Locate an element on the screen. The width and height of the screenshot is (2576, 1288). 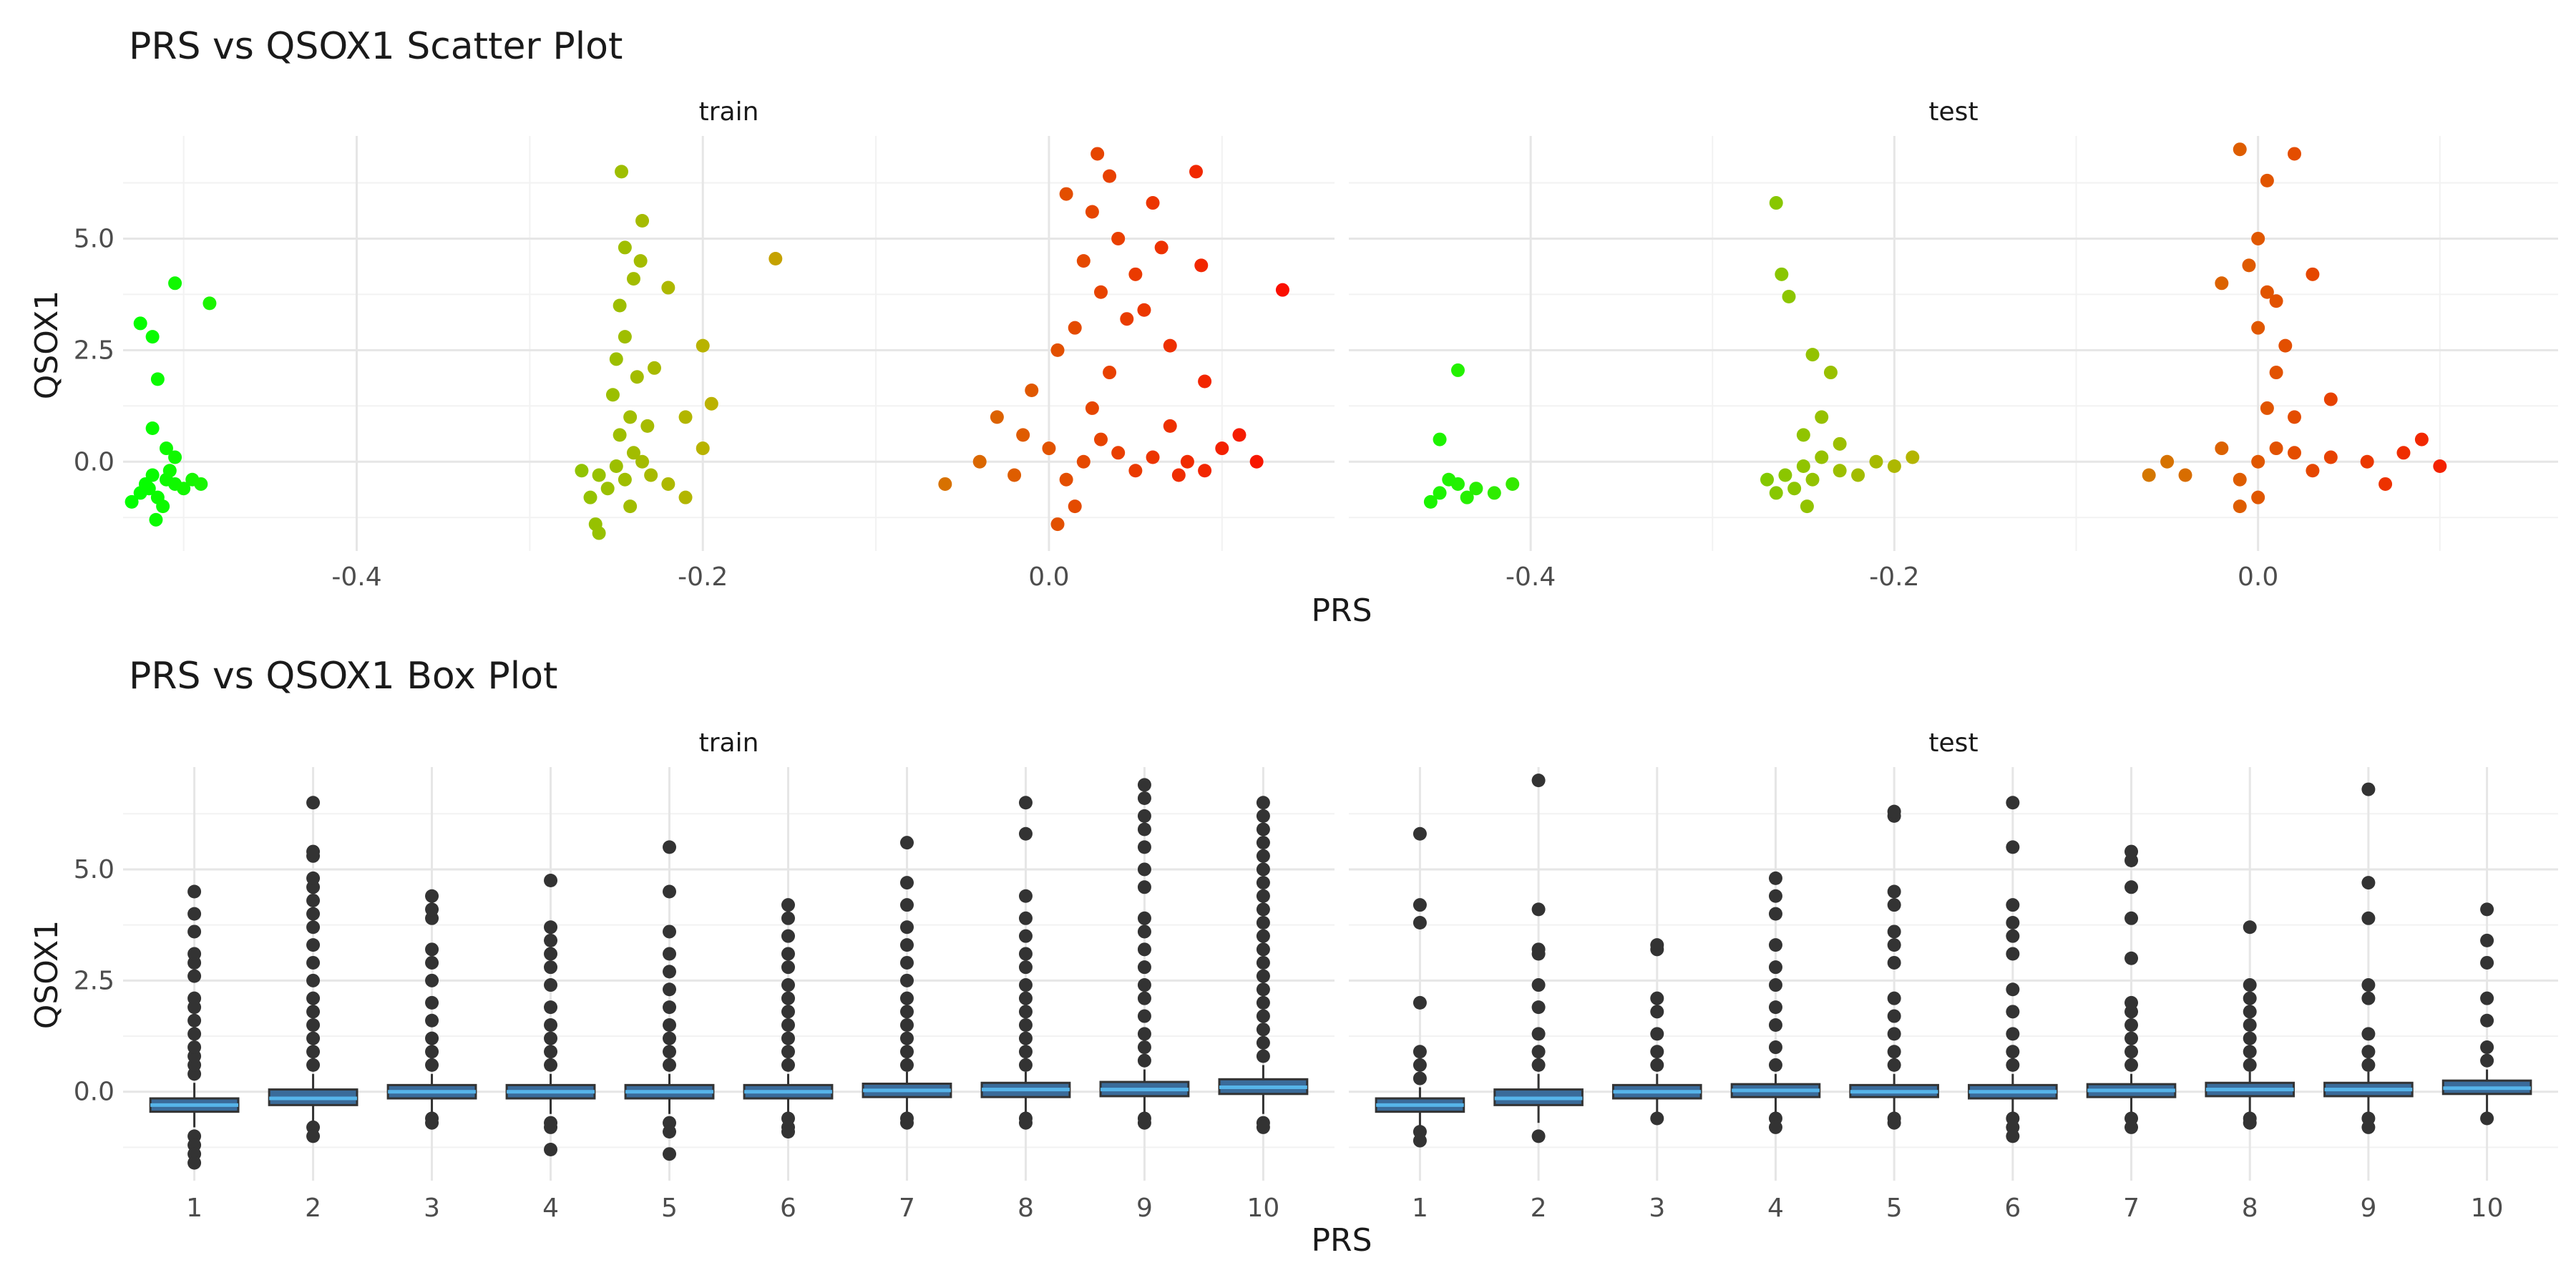
x-tick-label: 2 is located at coordinates (1539, 1208).